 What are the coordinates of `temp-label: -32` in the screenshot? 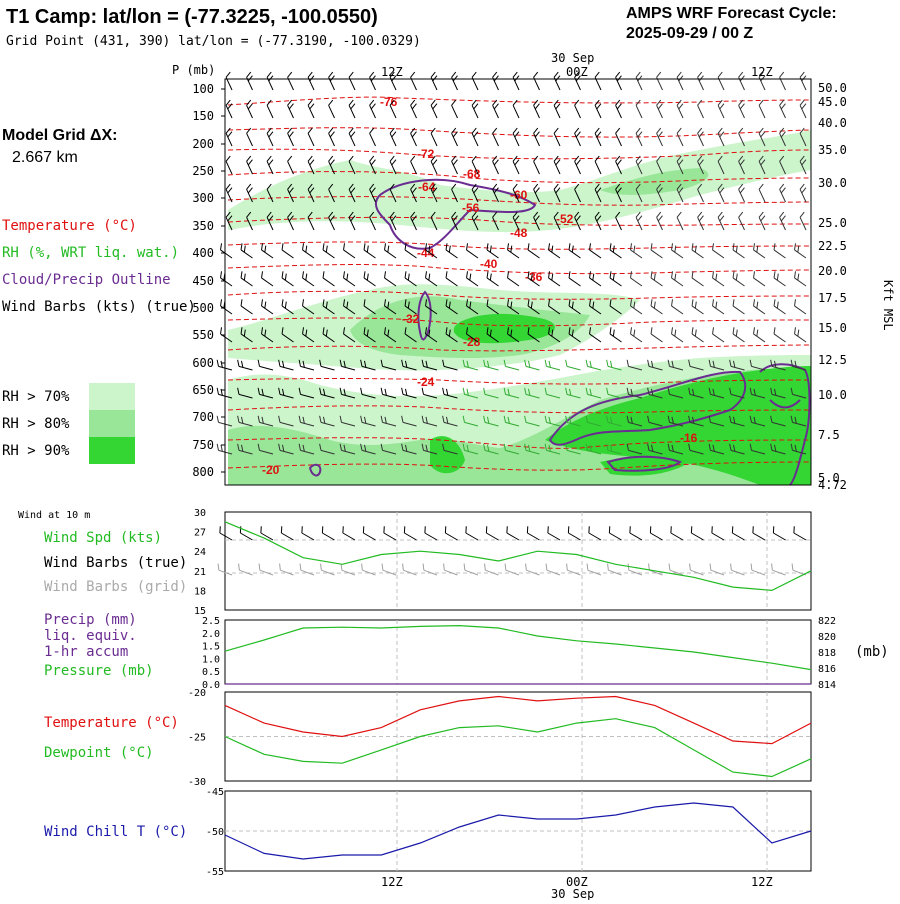 It's located at (411, 319).